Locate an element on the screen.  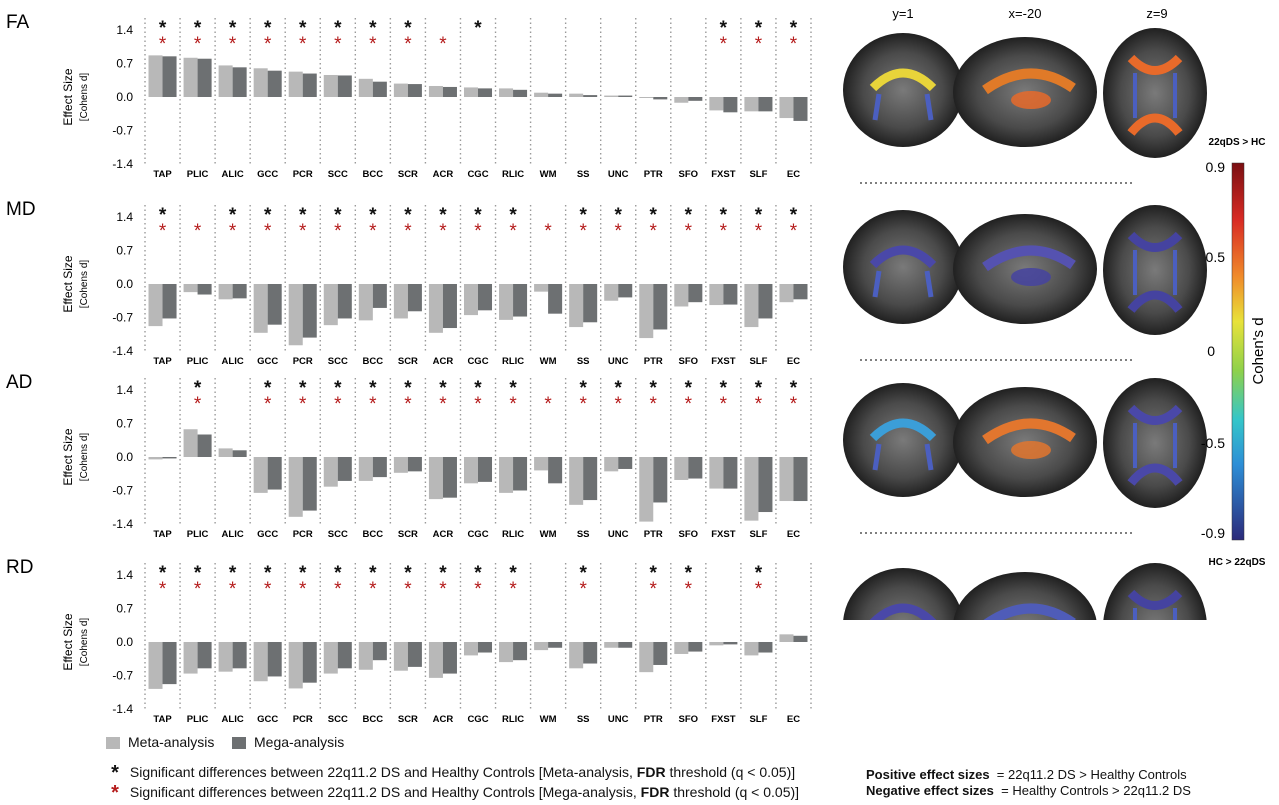
chart-title: AD is located at coordinates (19, 382).